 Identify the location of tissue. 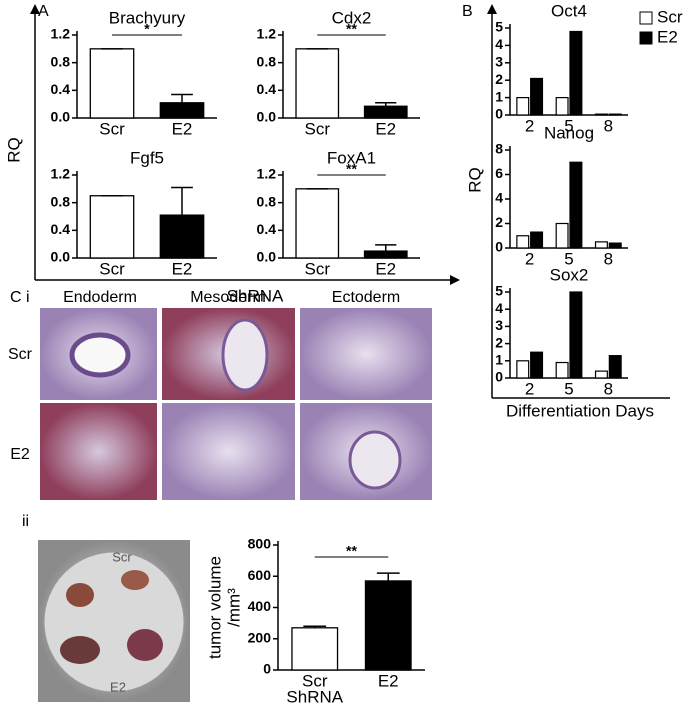
(245, 355).